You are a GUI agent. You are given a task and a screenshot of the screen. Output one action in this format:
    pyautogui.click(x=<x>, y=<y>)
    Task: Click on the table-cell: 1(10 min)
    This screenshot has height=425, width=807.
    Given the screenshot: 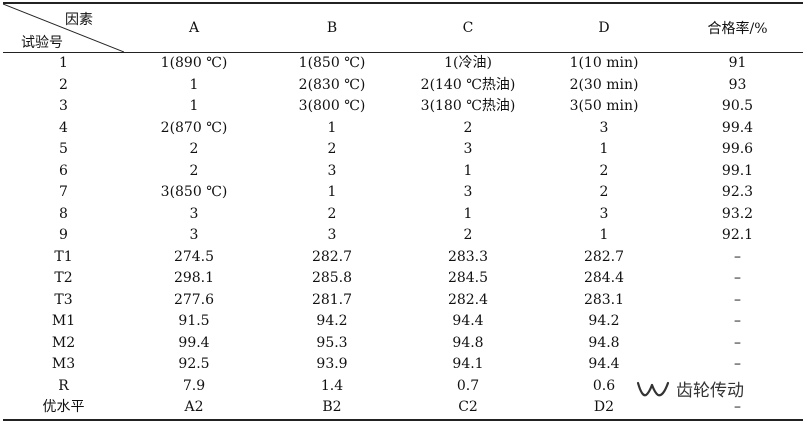 What is the action you would take?
    pyautogui.click(x=604, y=63)
    